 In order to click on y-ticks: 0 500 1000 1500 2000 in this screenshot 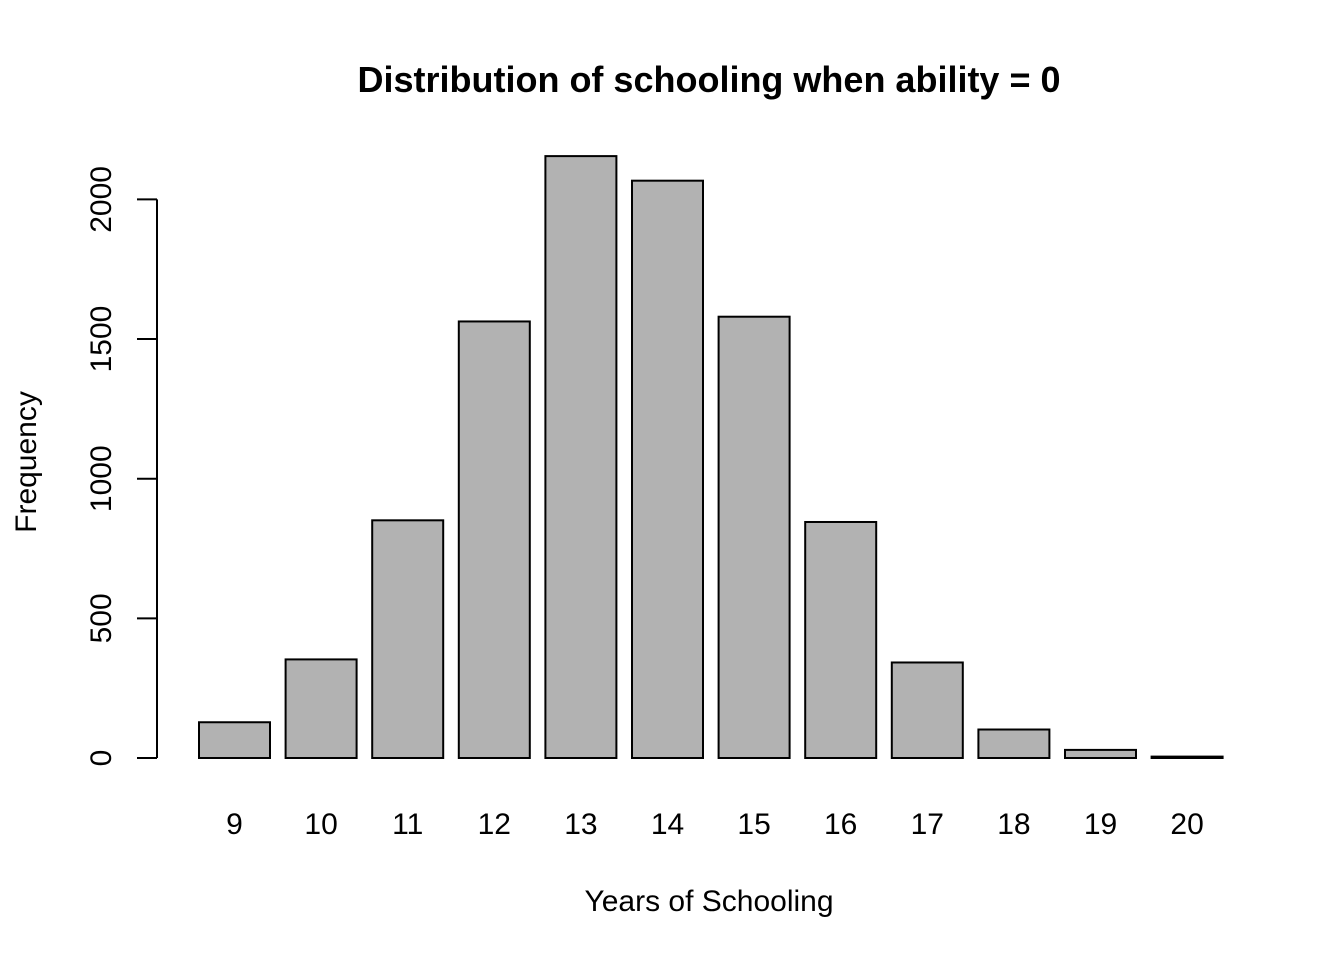, I will do `click(121, 466)`.